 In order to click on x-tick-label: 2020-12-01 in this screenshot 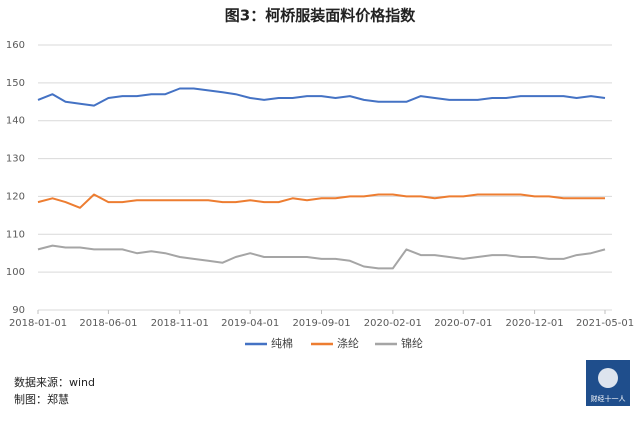, I will do `click(535, 323)`.